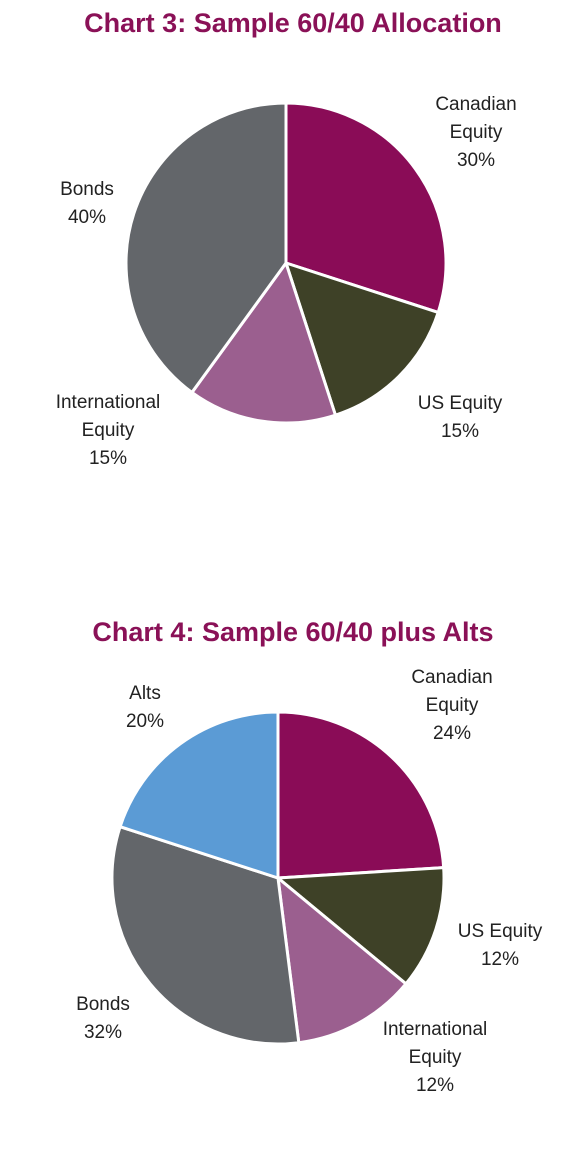 The width and height of the screenshot is (586, 1150). What do you see at coordinates (108, 458) in the screenshot?
I see `chart-3-value-international-equity: 15%` at bounding box center [108, 458].